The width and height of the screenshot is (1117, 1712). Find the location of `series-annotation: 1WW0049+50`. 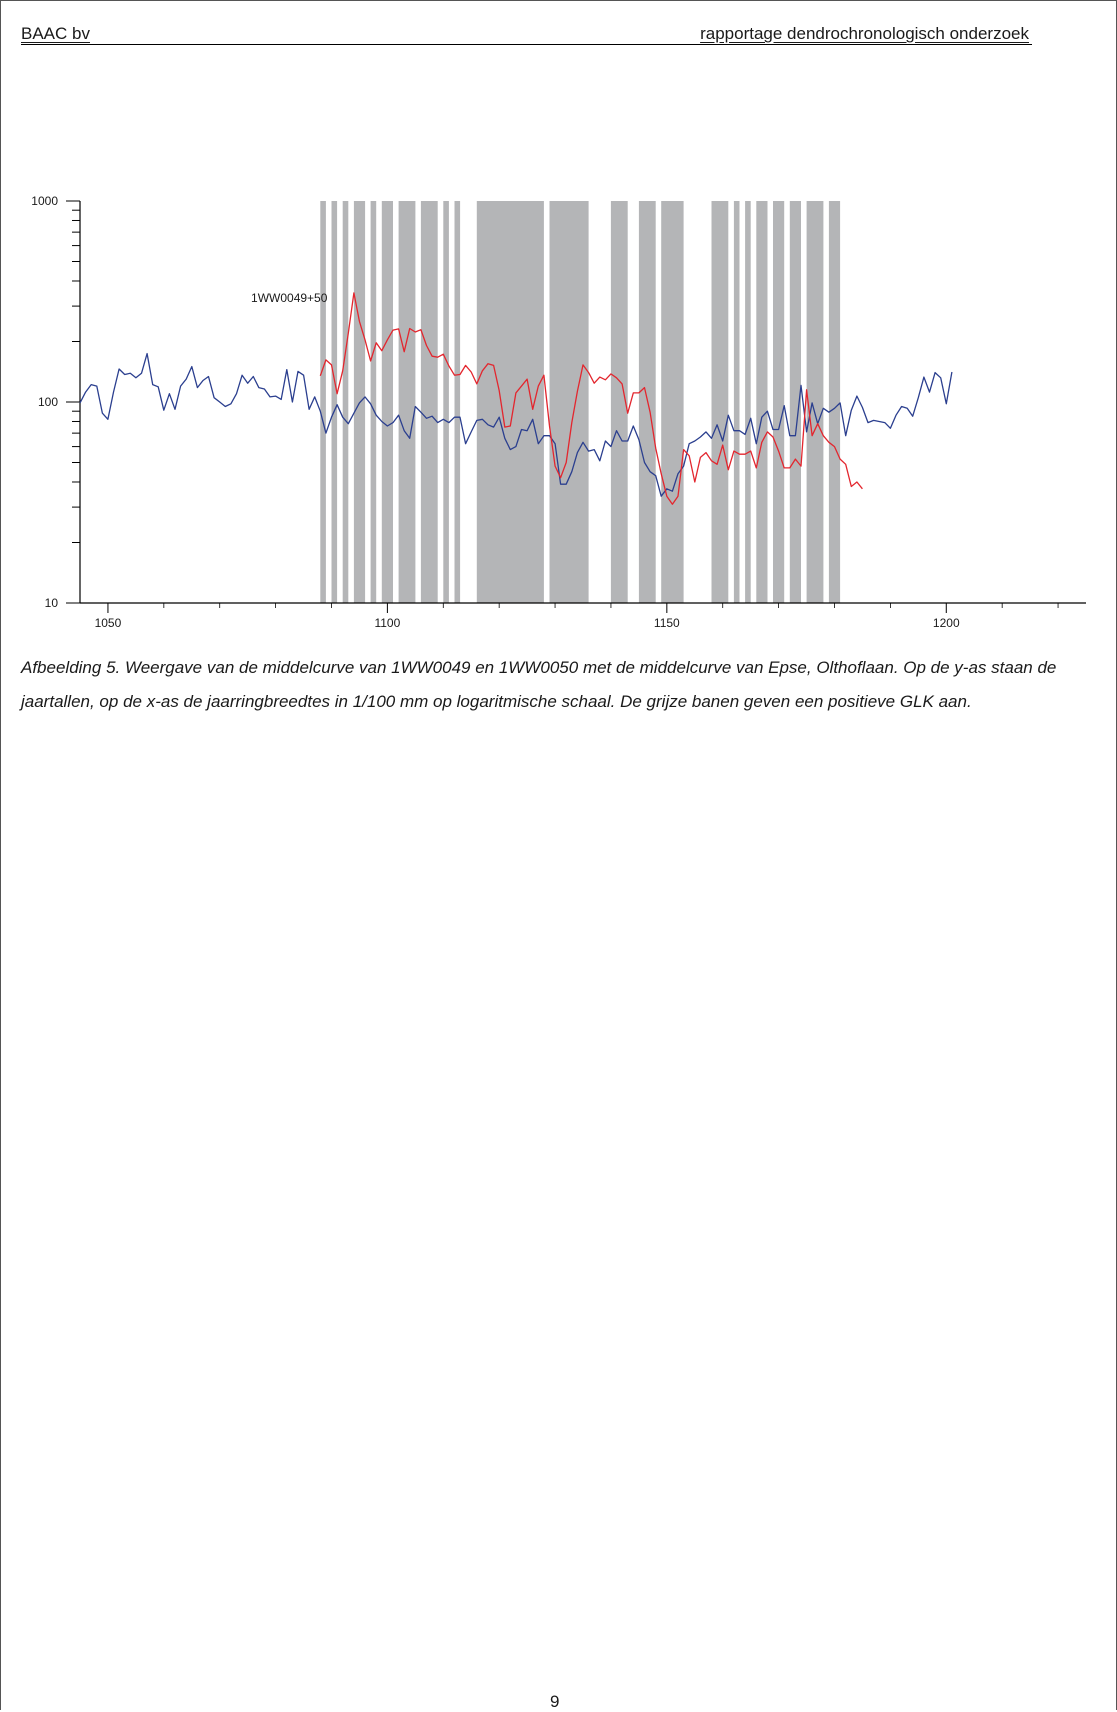

series-annotation: 1WW0049+50 is located at coordinates (289, 298).